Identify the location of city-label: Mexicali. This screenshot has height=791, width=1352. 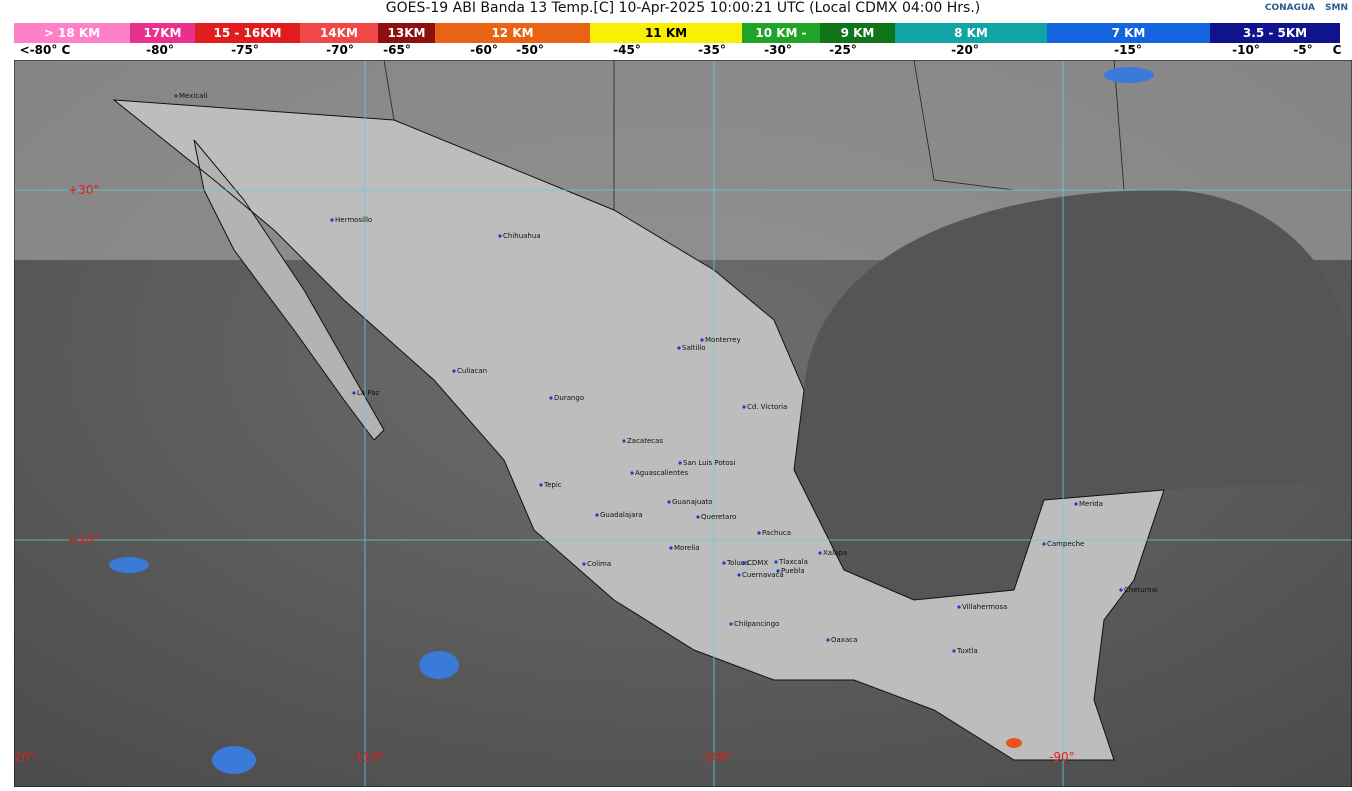
(193, 96).